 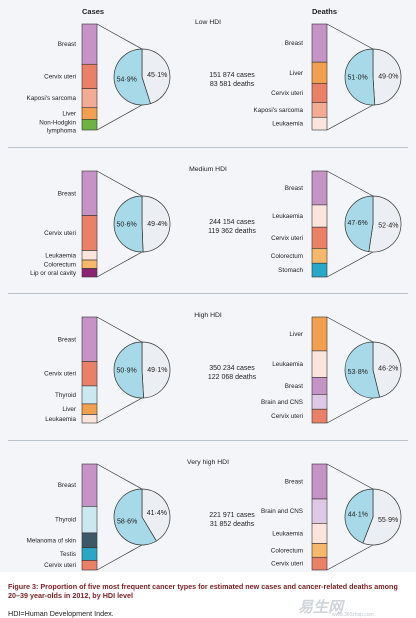 What do you see at coordinates (232, 75) in the screenshot?
I see `total-cases-label: 151 874 cases` at bounding box center [232, 75].